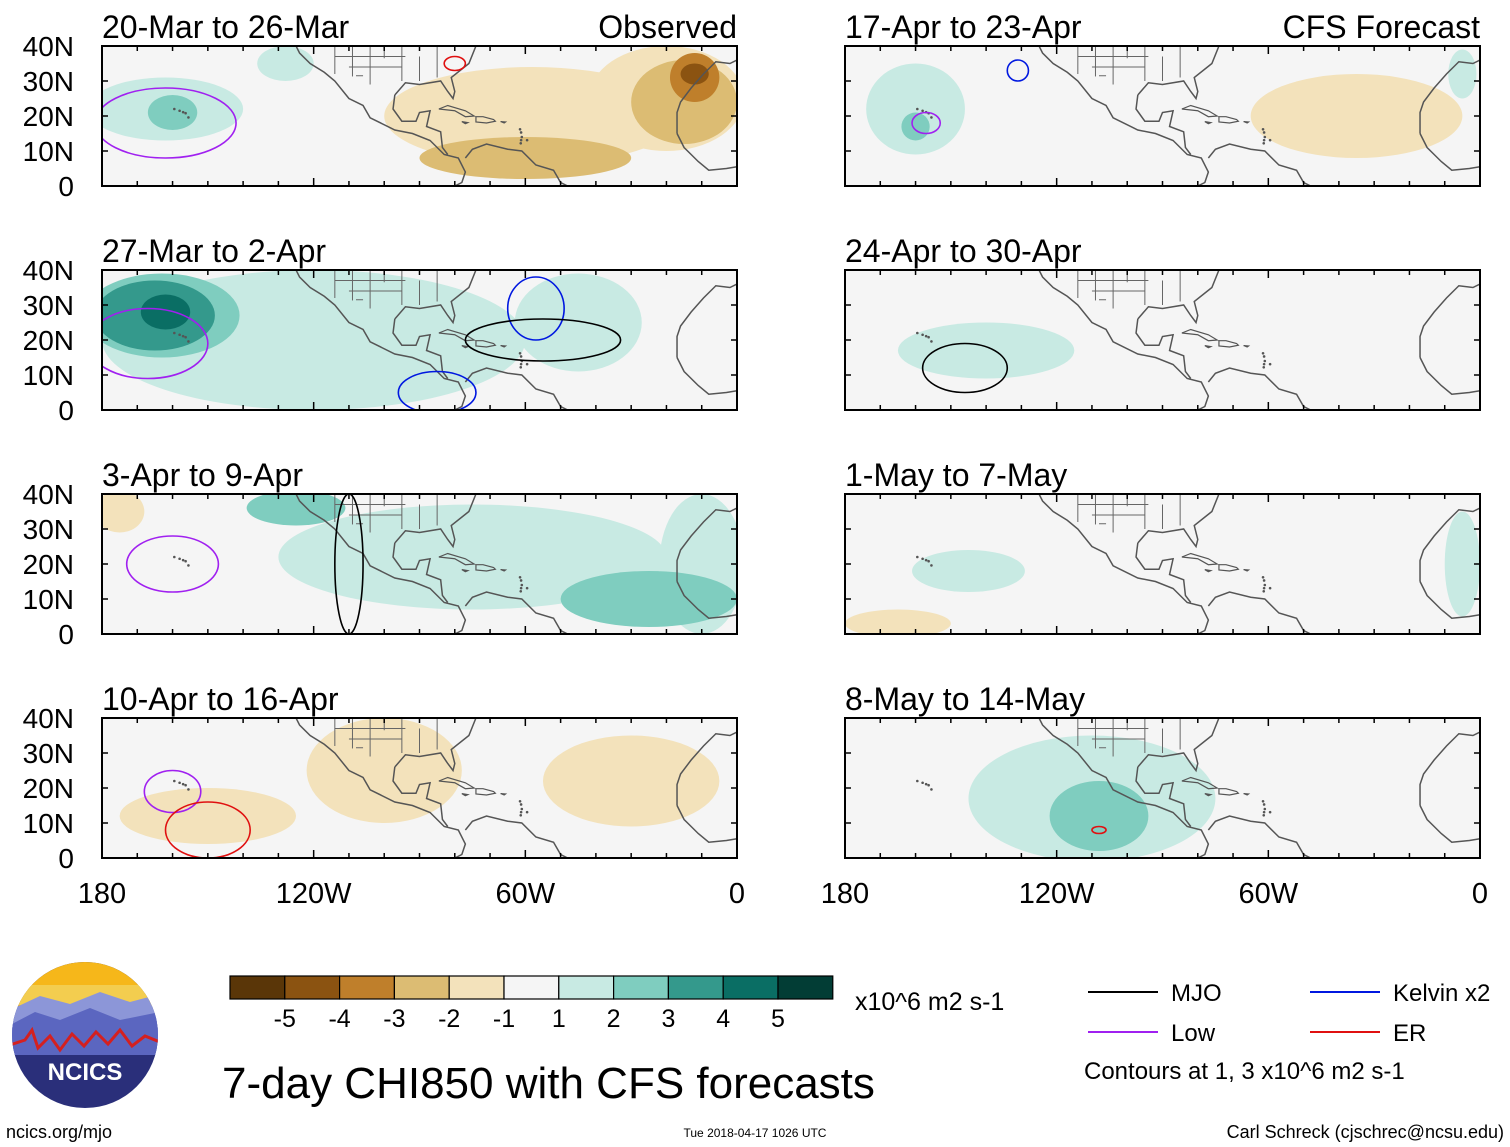  What do you see at coordinates (963, 251) in the screenshot?
I see `panel-title: 24-Apr to 30-Apr` at bounding box center [963, 251].